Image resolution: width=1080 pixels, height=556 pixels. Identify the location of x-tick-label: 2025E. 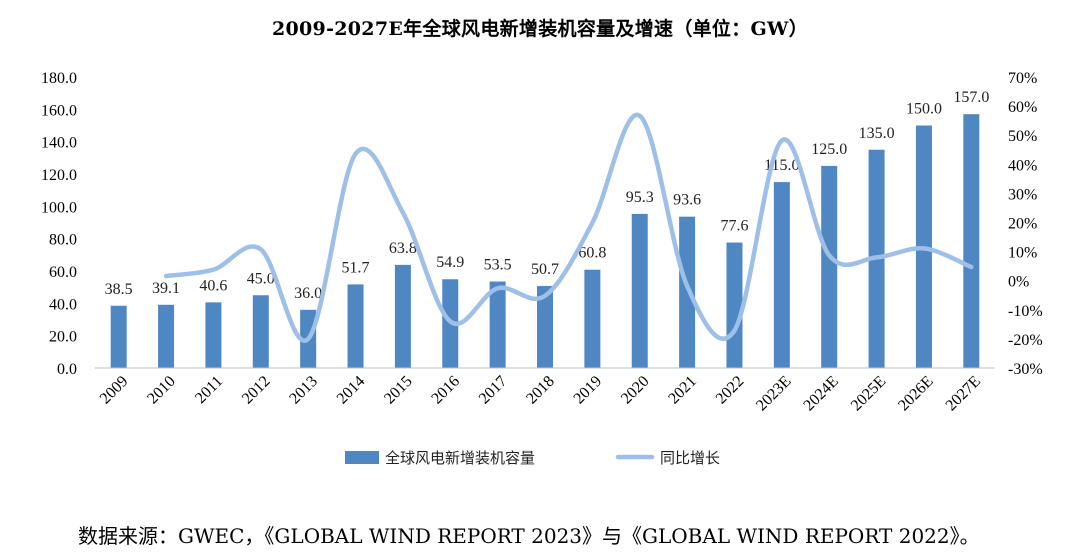
(869, 394).